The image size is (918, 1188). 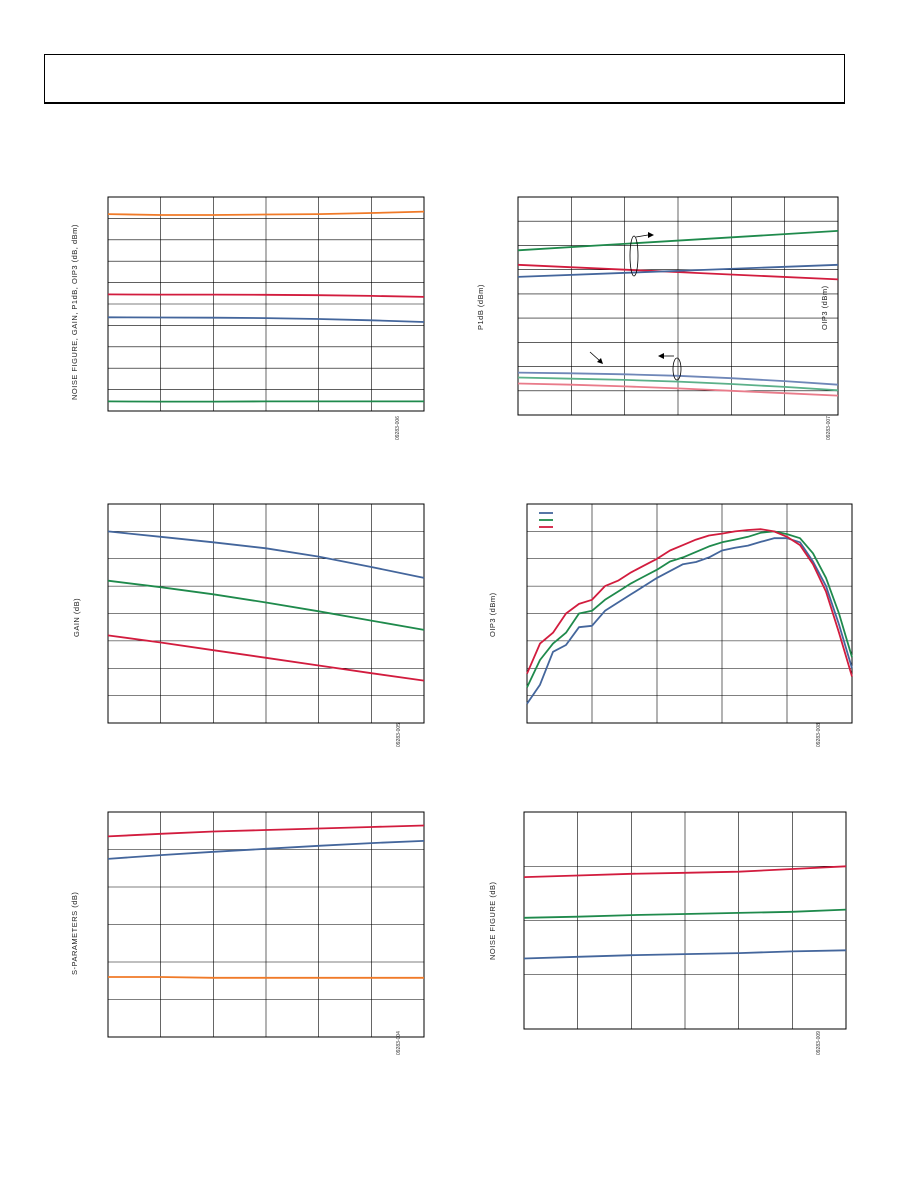 I want to click on pointer-head, so click(x=600, y=361).